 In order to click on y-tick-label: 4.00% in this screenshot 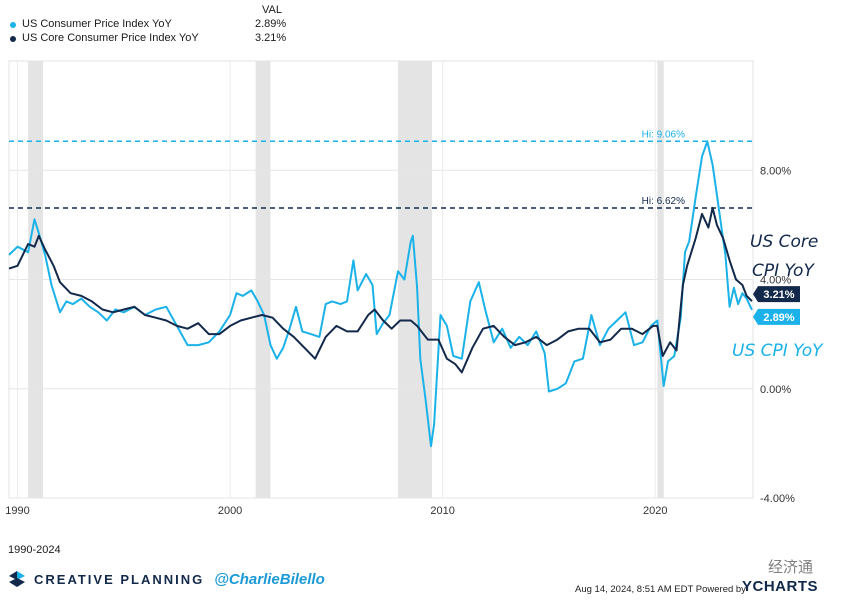, I will do `click(775, 281)`.